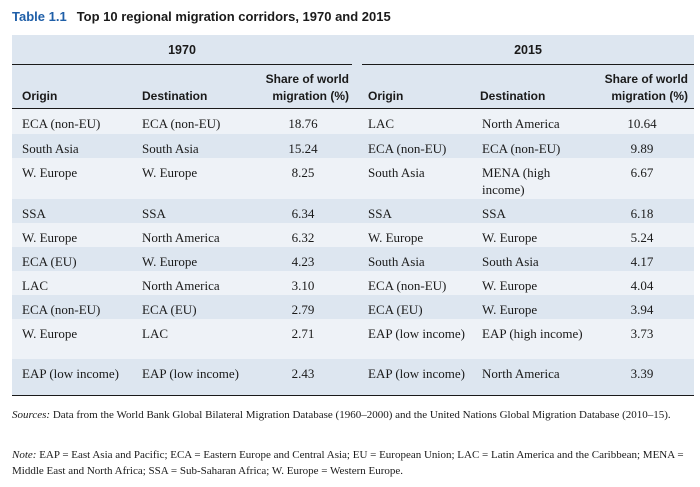 This screenshot has width=700, height=487. I want to click on cell-destination-2015: South Asia, so click(510, 261).